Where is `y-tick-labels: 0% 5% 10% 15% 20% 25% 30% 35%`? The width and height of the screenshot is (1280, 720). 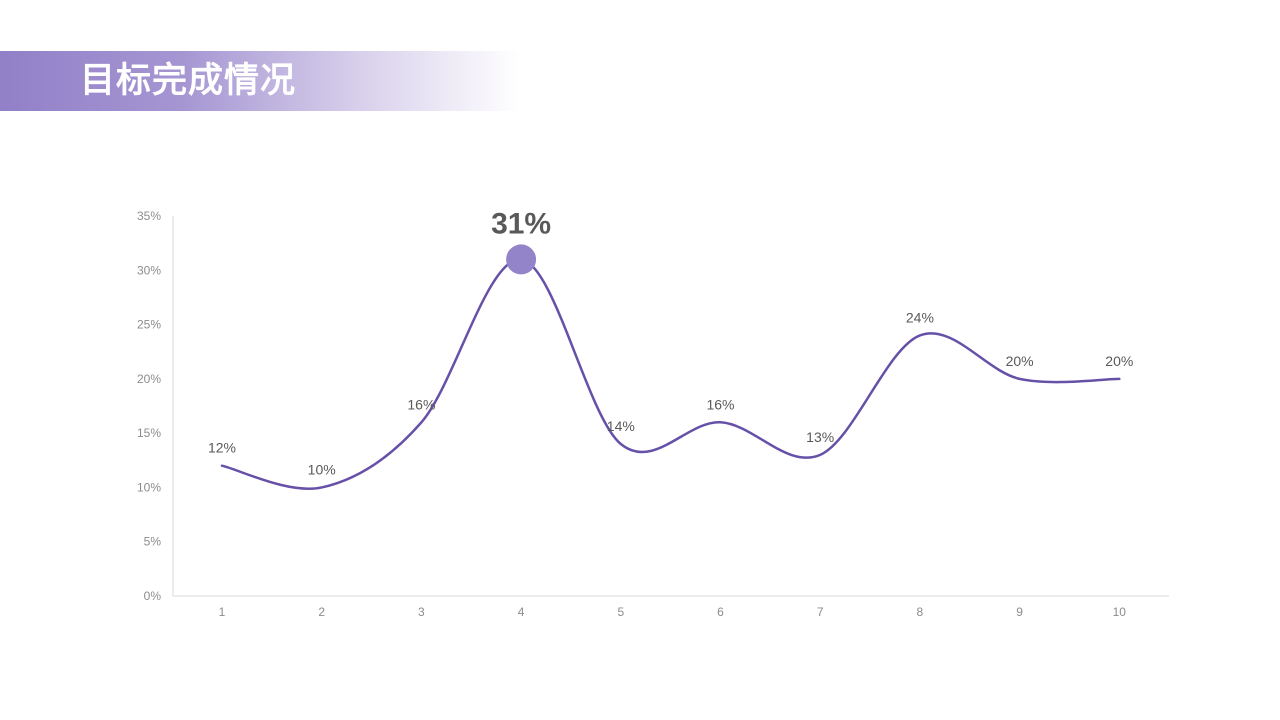 y-tick-labels: 0% 5% 10% 15% 20% 25% 30% 35% is located at coordinates (149, 406).